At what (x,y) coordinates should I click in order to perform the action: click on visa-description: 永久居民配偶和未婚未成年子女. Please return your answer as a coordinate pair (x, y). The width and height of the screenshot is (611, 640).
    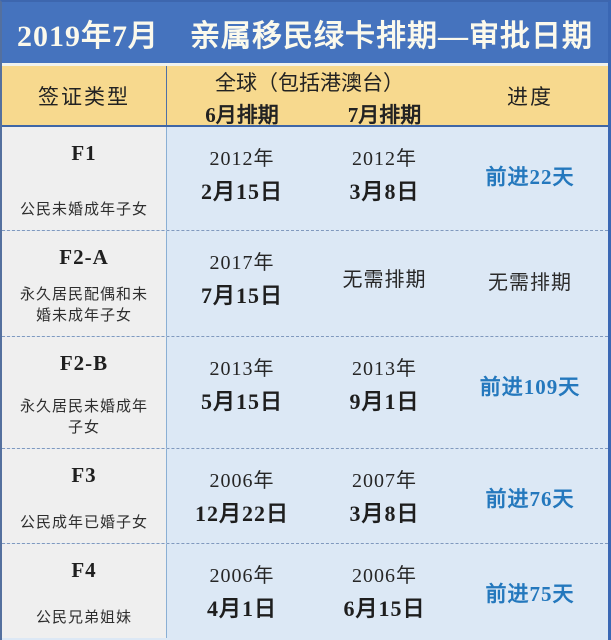
    Looking at the image, I should click on (83, 305).